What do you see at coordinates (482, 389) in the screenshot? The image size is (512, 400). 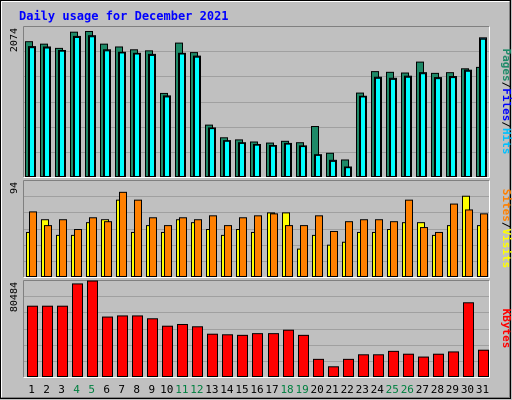 I see `x-tick-label-31: 31` at bounding box center [482, 389].